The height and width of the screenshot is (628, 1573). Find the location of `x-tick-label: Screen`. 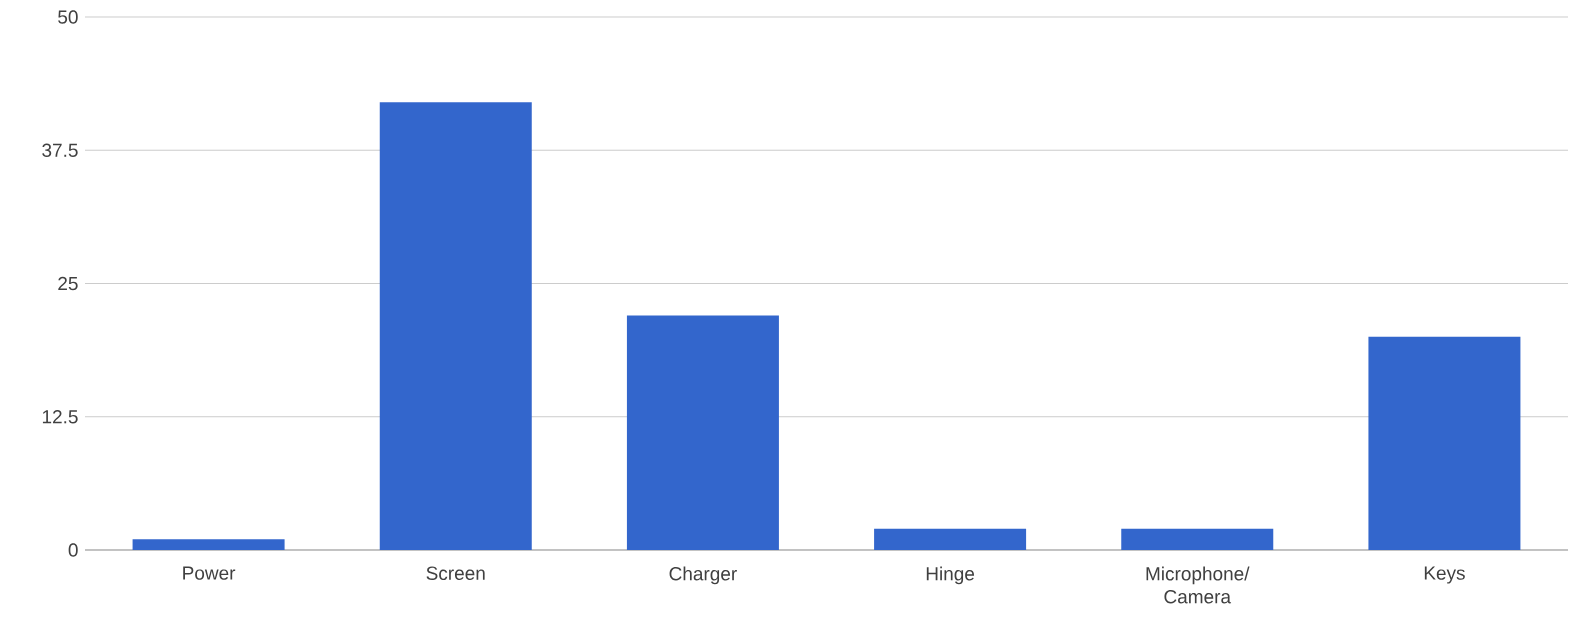

x-tick-label: Screen is located at coordinates (455, 573).